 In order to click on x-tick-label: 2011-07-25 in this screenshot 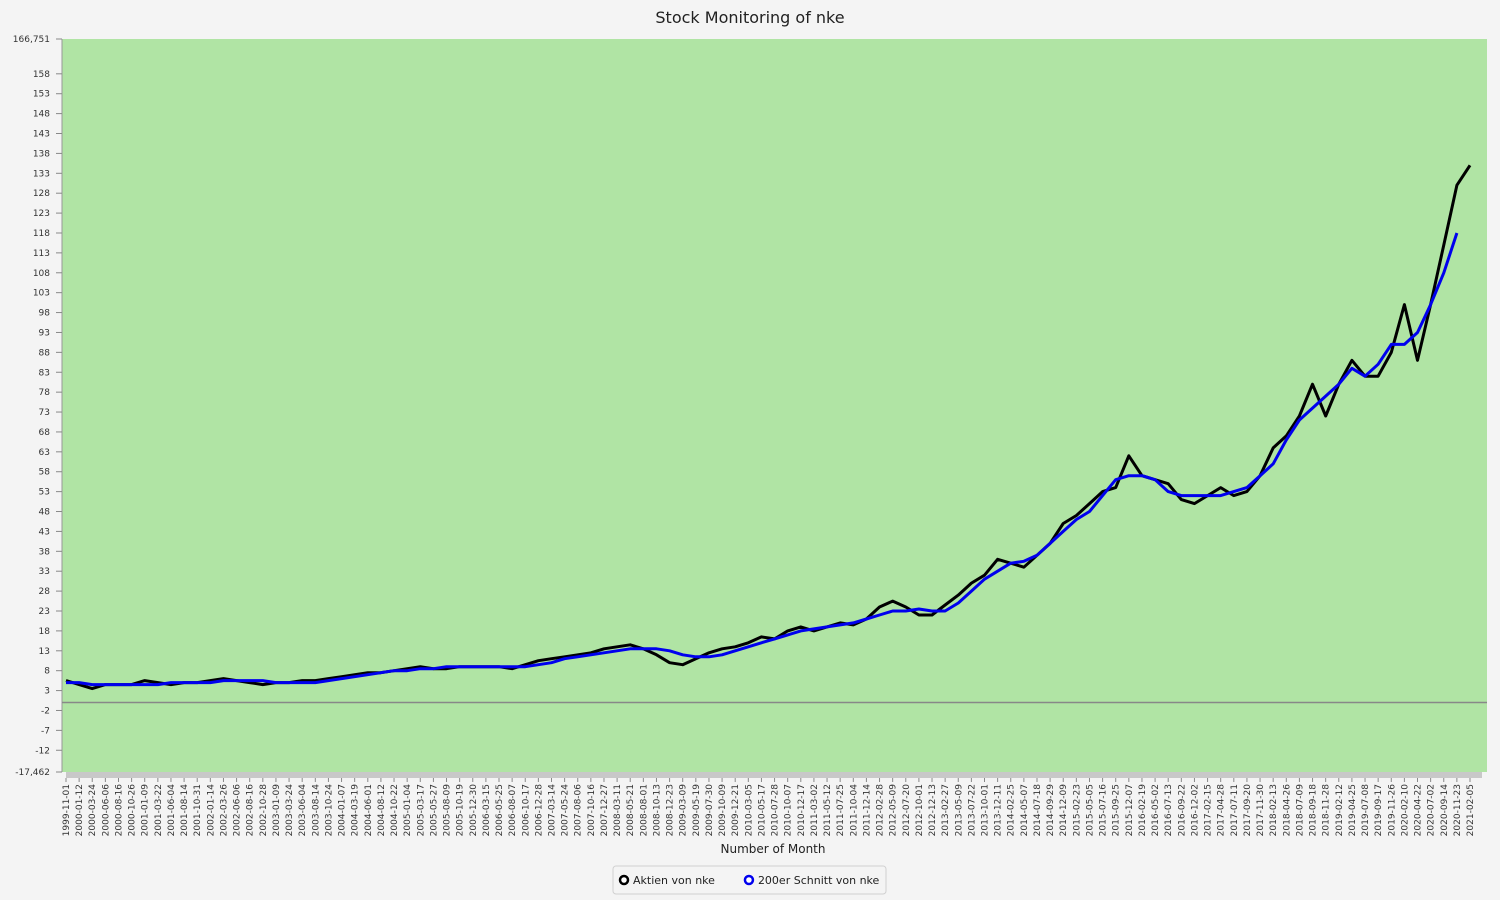, I will do `click(841, 810)`.